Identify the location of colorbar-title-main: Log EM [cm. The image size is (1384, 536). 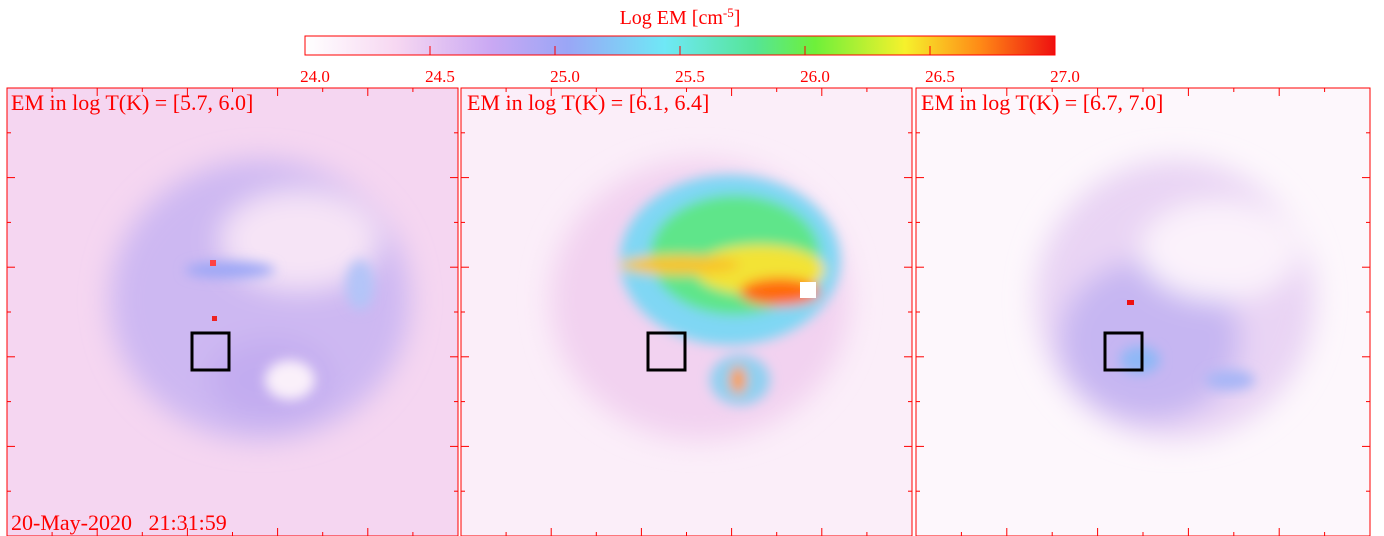
(672, 18).